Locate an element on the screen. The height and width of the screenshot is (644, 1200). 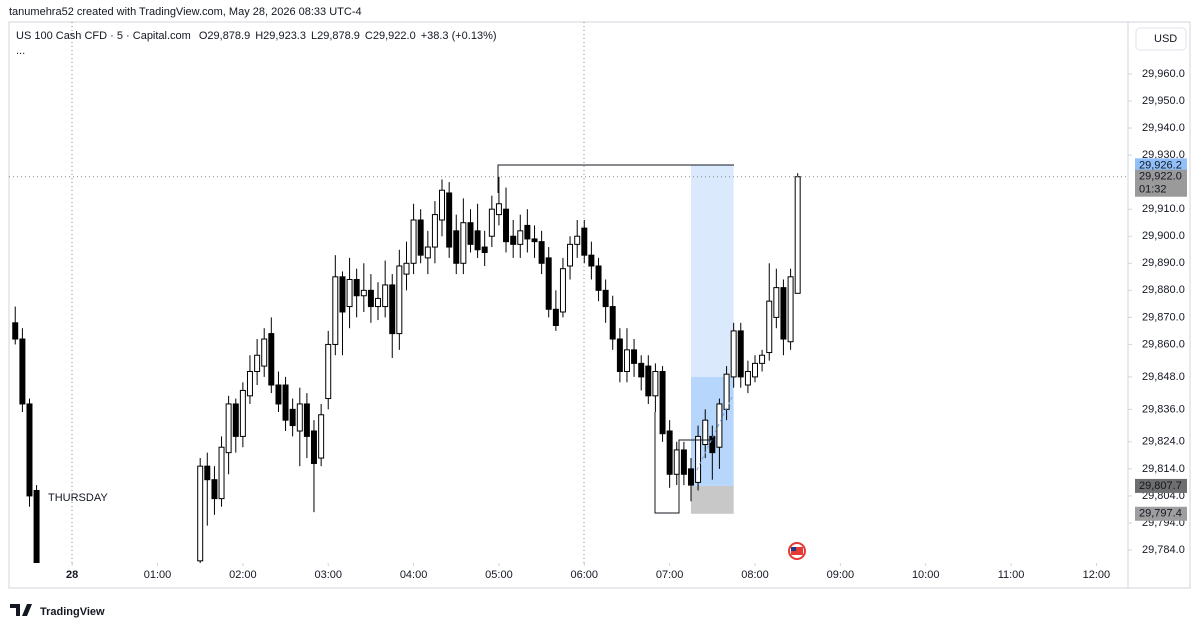
y-tick-label: 29,950.0 is located at coordinates (1163, 101).